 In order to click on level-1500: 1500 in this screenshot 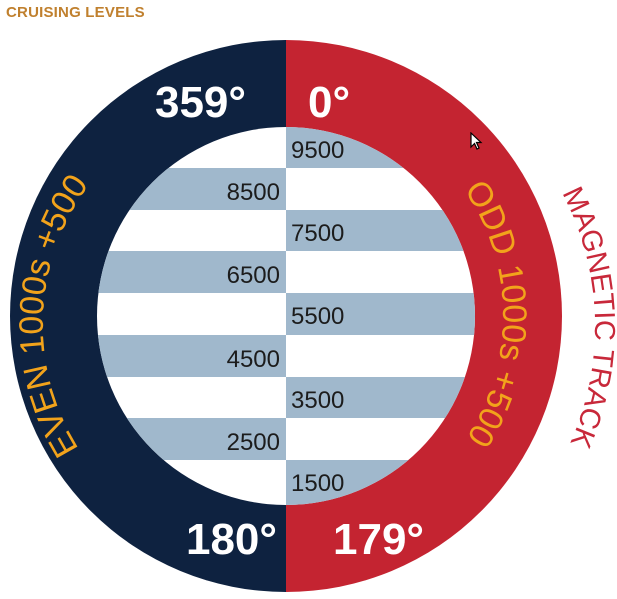, I will do `click(317, 483)`.